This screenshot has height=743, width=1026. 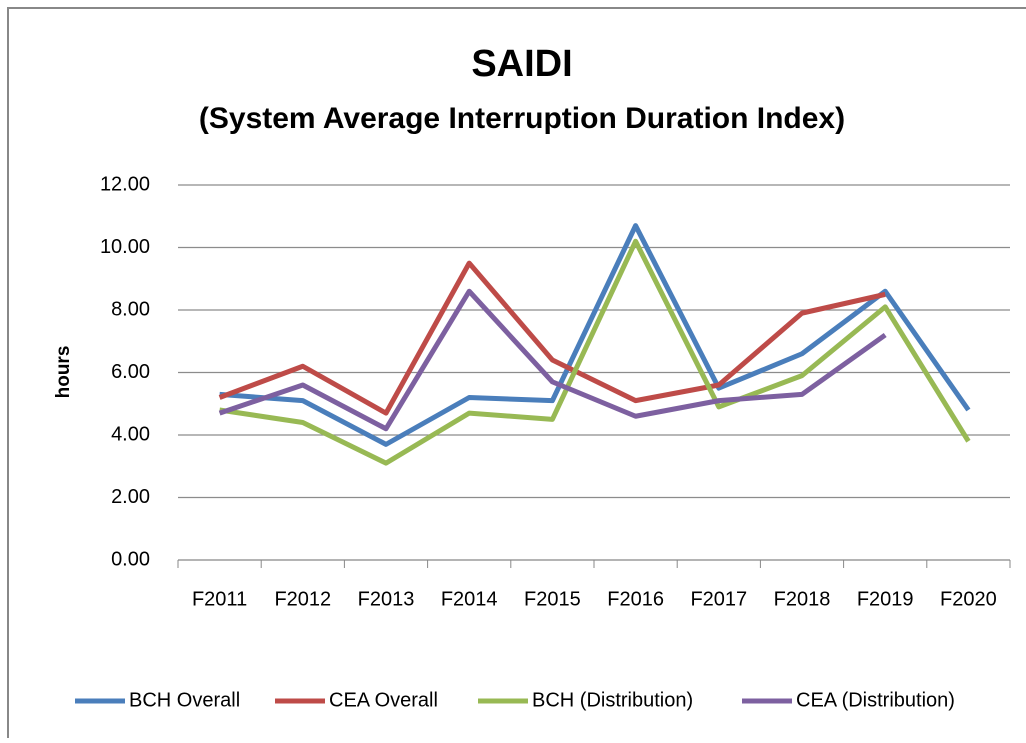 What do you see at coordinates (875, 700) in the screenshot?
I see `legend-label: CEA (Distribution)` at bounding box center [875, 700].